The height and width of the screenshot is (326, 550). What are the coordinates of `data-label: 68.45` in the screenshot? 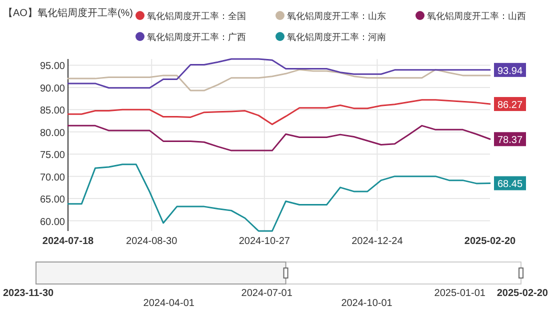 It's located at (510, 184).